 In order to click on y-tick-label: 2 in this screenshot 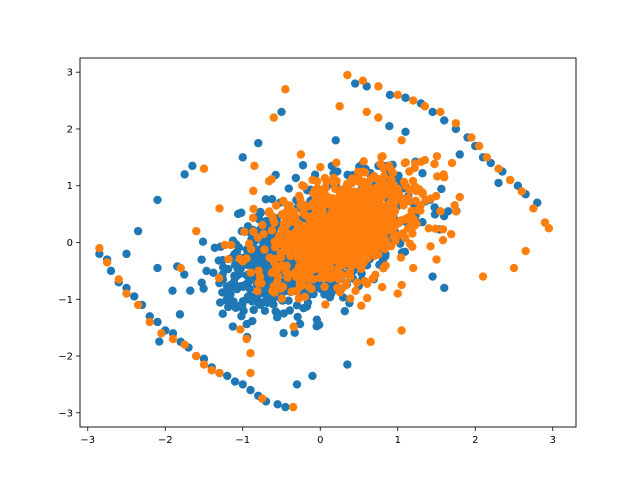, I will do `click(70, 129)`.